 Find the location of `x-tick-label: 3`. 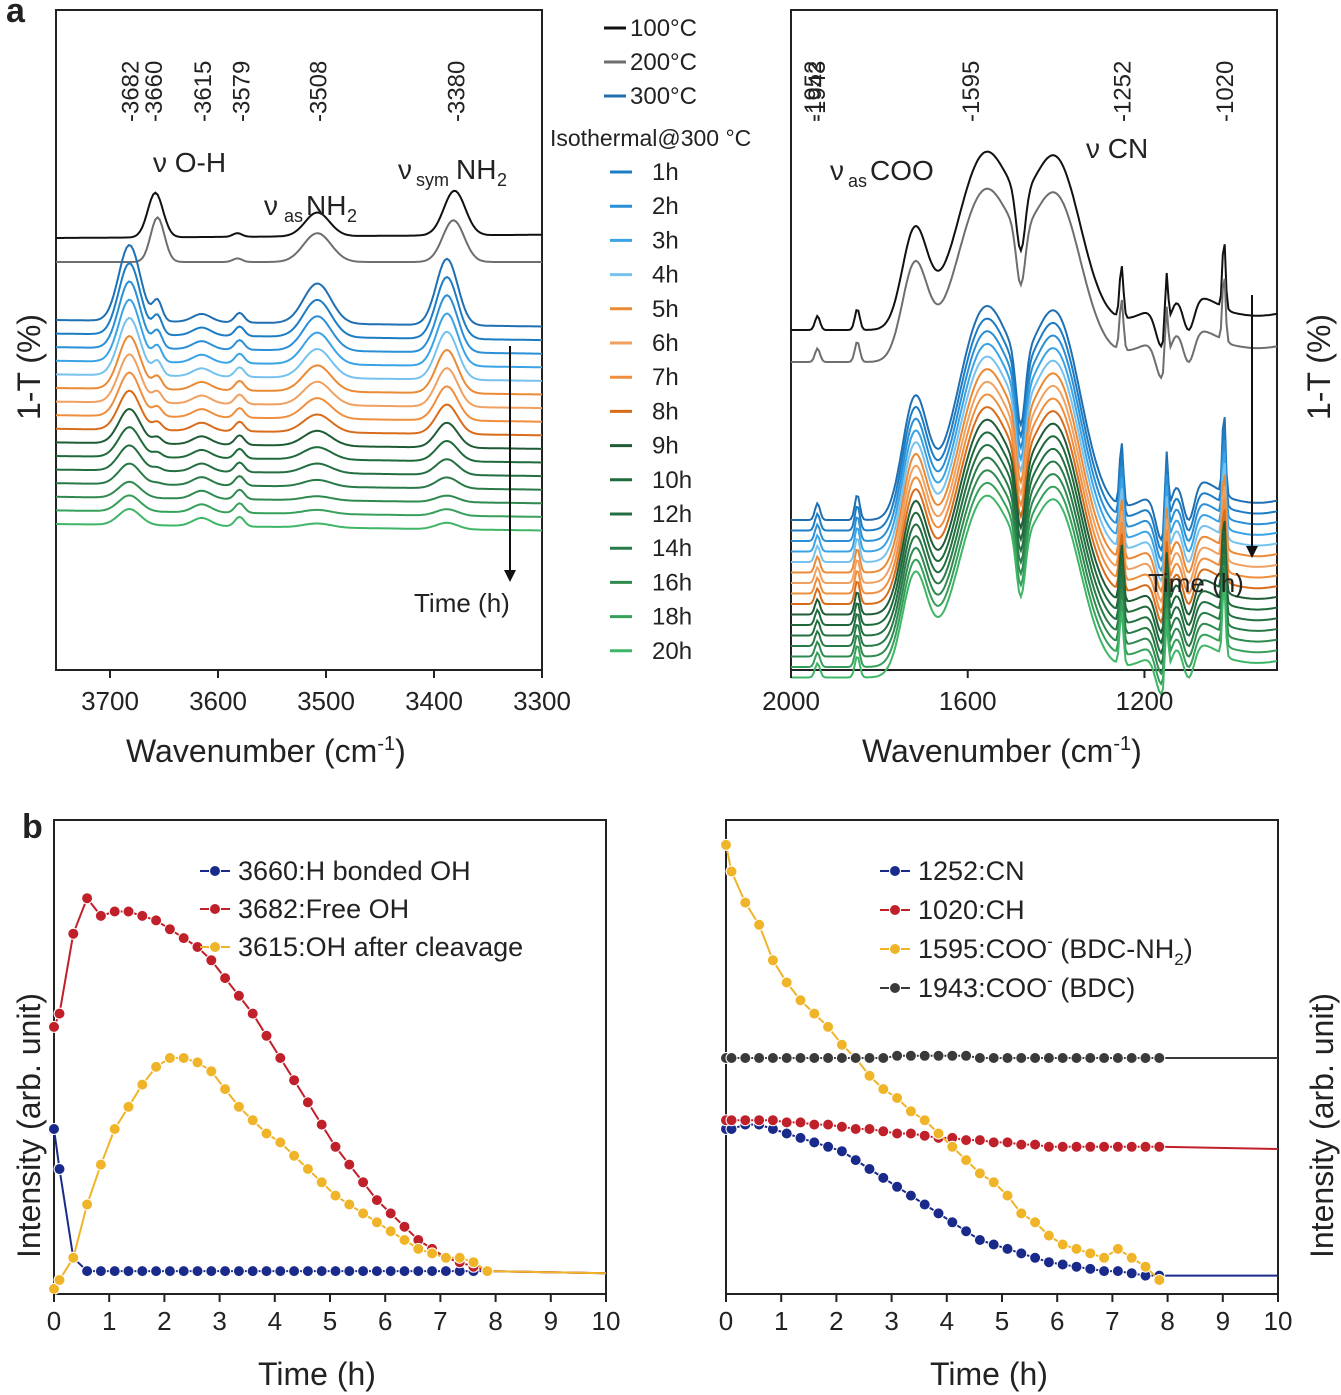

x-tick-label: 3 is located at coordinates (219, 1321).